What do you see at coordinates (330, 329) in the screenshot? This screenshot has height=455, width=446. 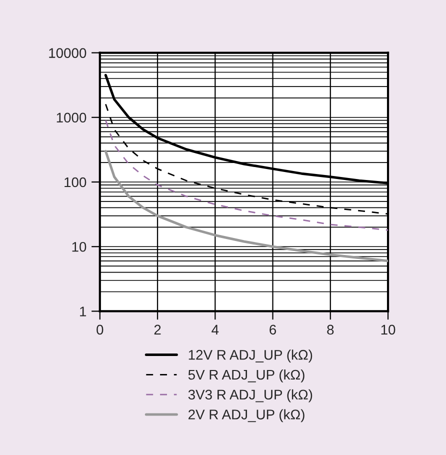 I see `x-tick-label: 8` at bounding box center [330, 329].